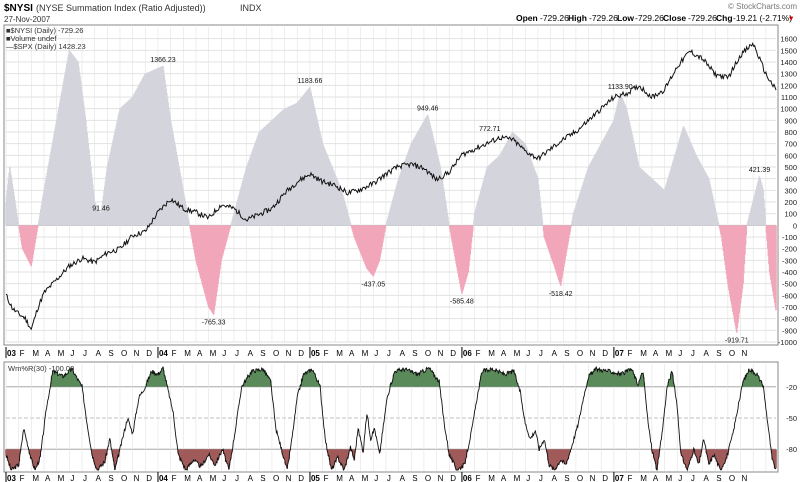 This screenshot has width=800, height=482. What do you see at coordinates (791, 418) in the screenshot?
I see `wr-tick-label: -50` at bounding box center [791, 418].